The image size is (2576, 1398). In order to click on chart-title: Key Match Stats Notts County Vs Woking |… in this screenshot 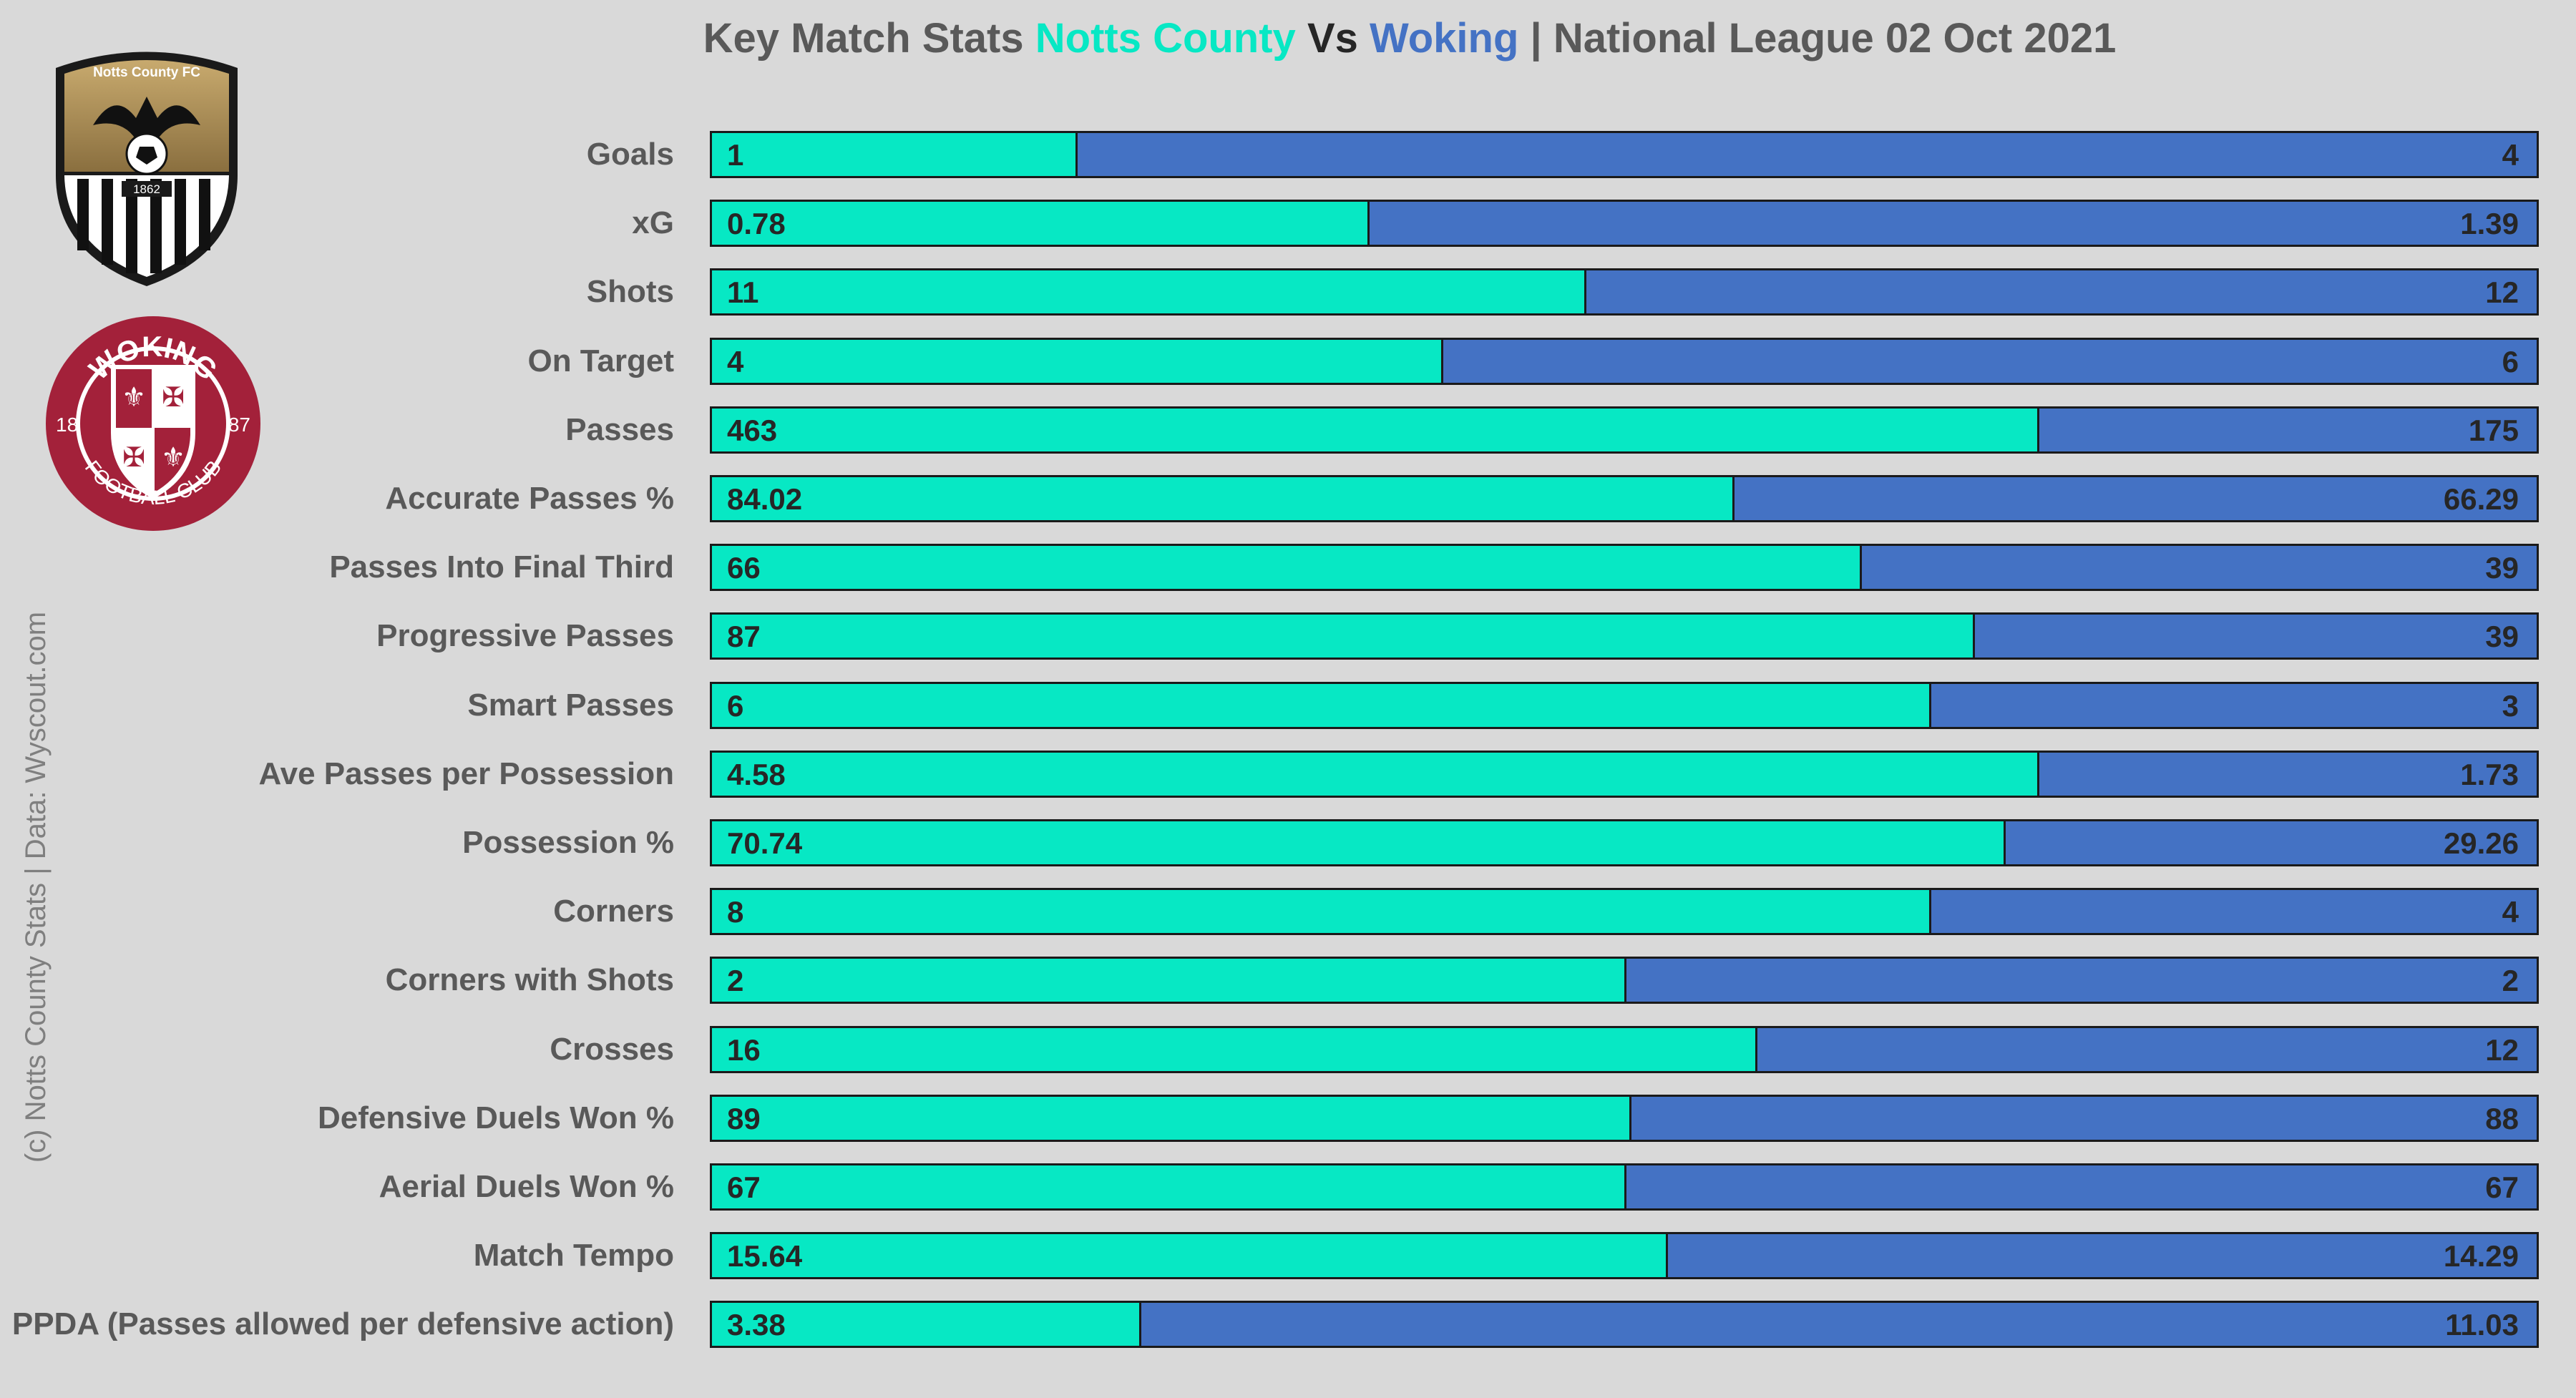, I will do `click(1288, 38)`.